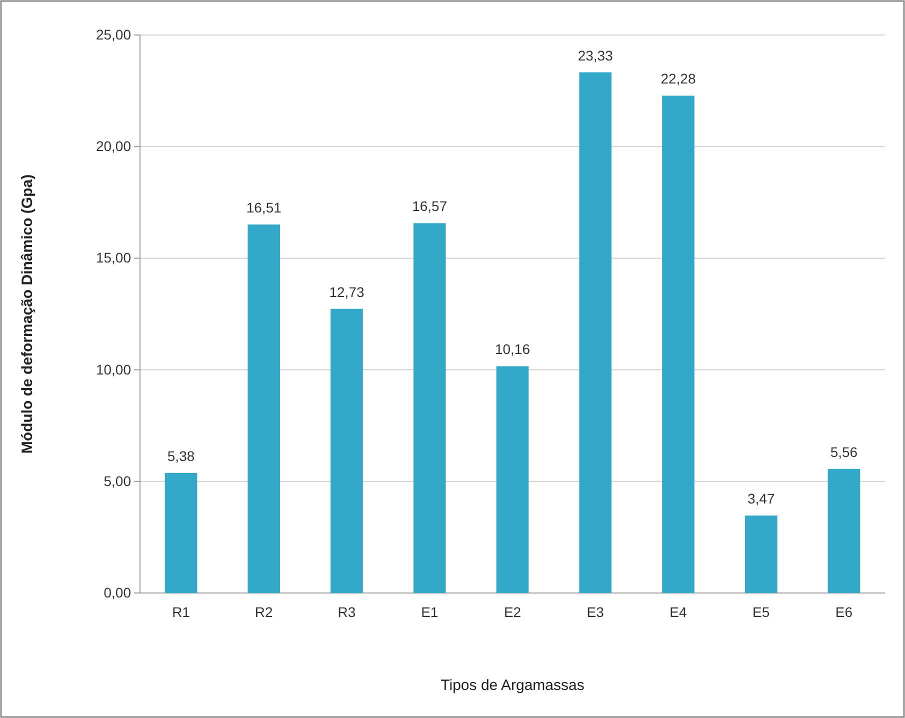  Describe the element at coordinates (27, 314) in the screenshot. I see `y-axis-title: Módulo de deformação Dinâmico (Gpa)` at that location.